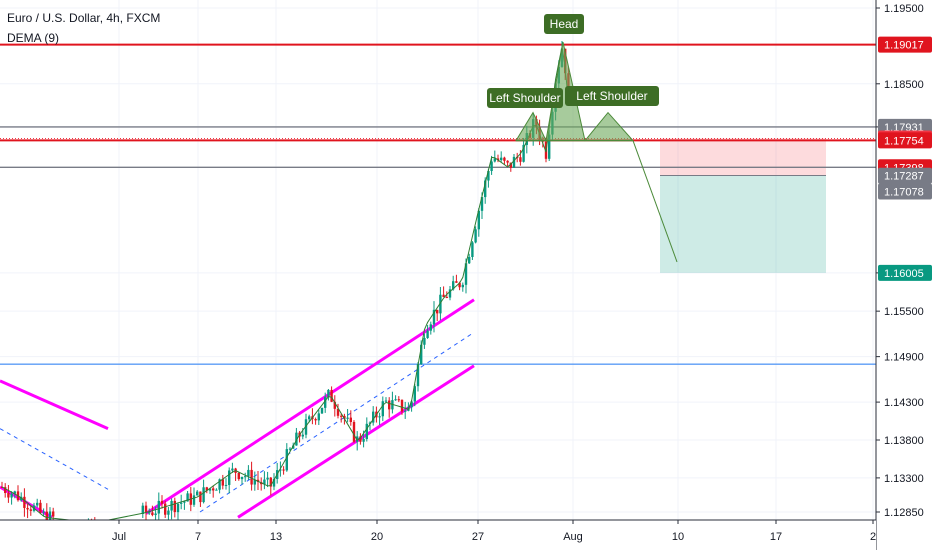 The width and height of the screenshot is (932, 550). Describe the element at coordinates (904, 177) in the screenshot. I see `price-label: 1.17287` at that location.